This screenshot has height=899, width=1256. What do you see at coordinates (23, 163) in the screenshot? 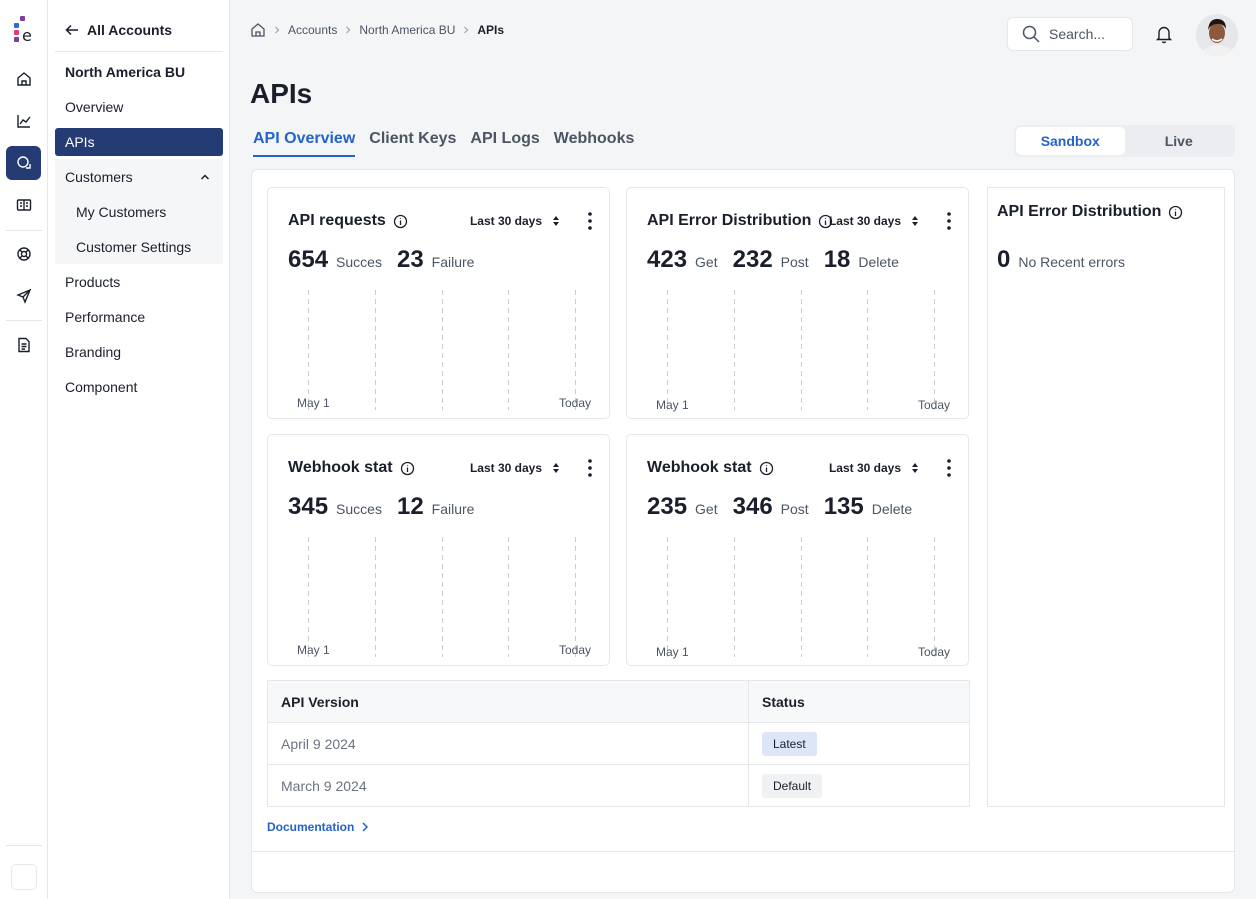
I see `api-chat-icon` at bounding box center [23, 163].